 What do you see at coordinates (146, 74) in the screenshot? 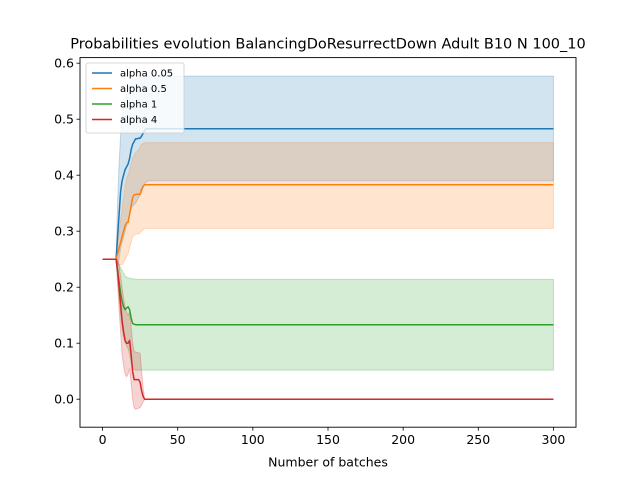
I see `legend-label-alpha-0-05: alpha 0.05` at bounding box center [146, 74].